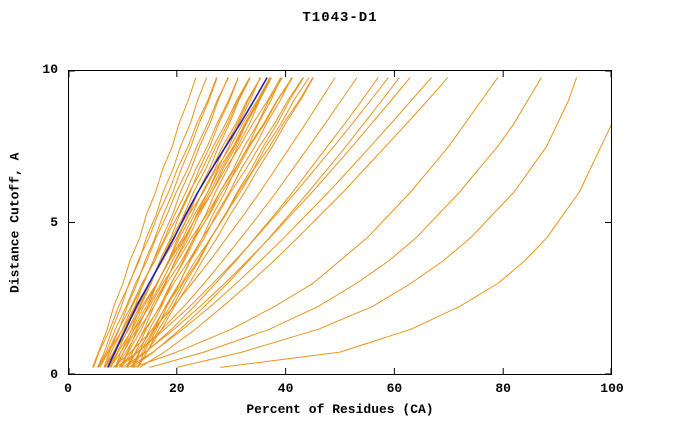 The height and width of the screenshot is (440, 680). What do you see at coordinates (50, 69) in the screenshot?
I see `y-tick-label: 10` at bounding box center [50, 69].